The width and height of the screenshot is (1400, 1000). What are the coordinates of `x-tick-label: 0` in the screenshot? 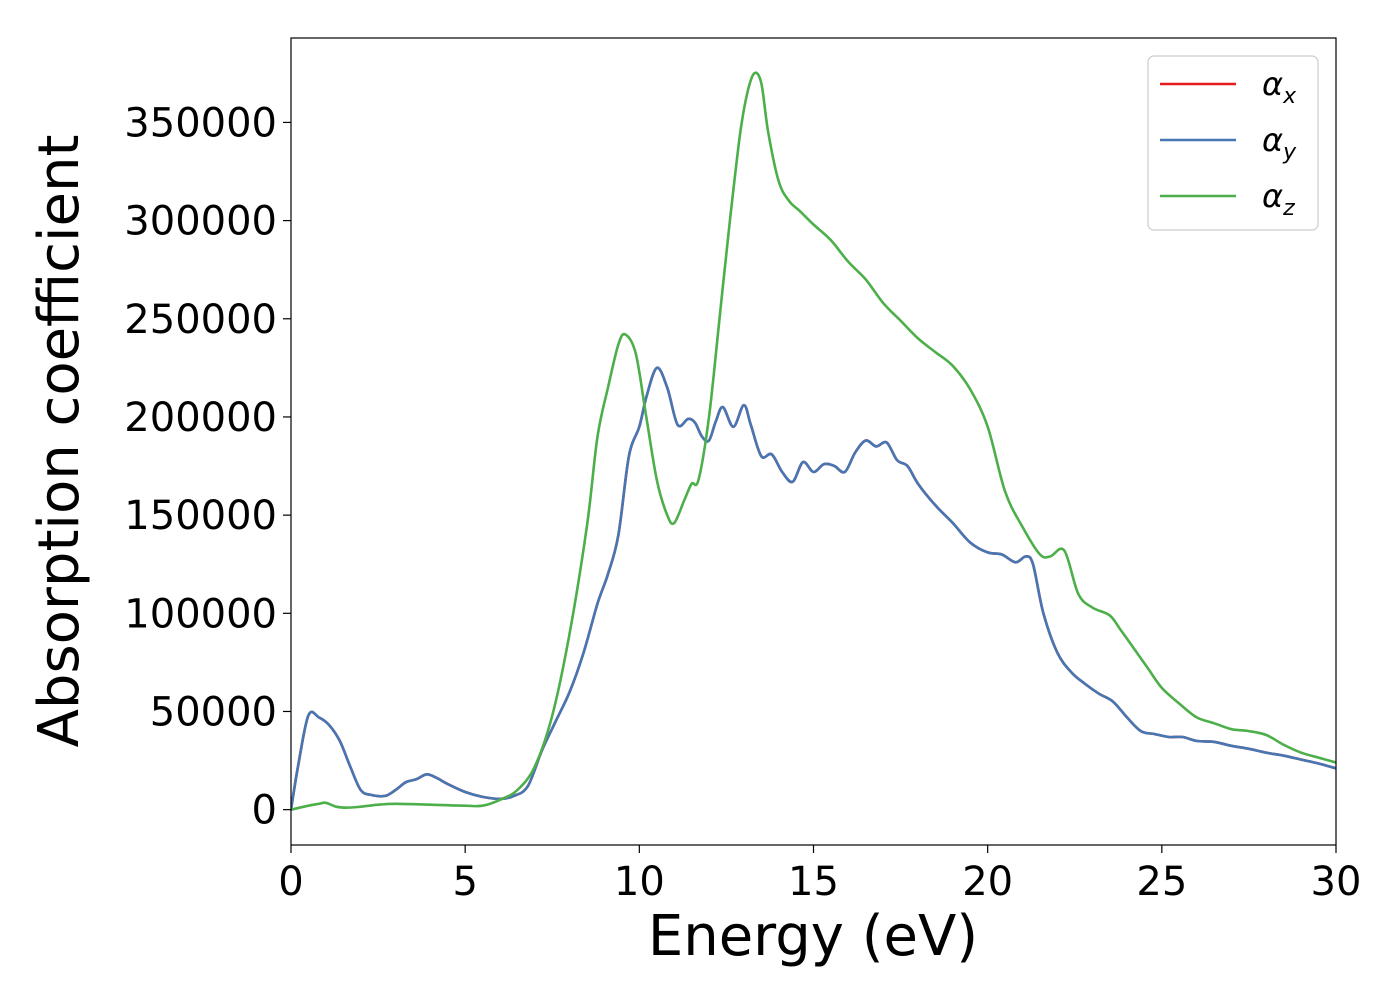 It's located at (290, 882).